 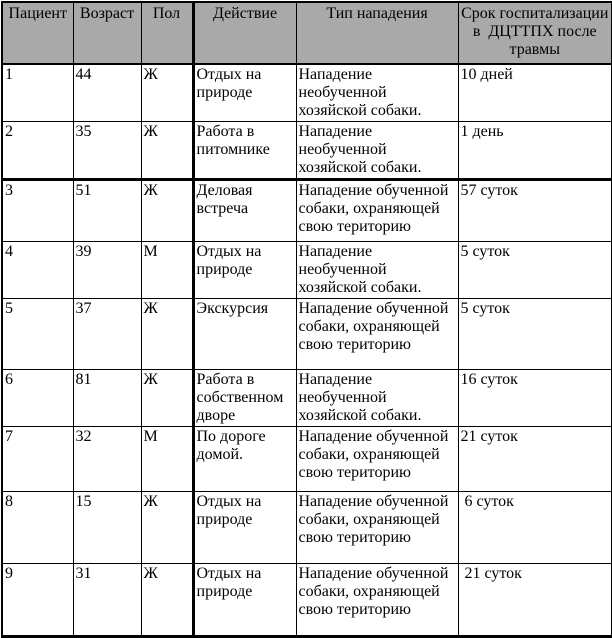 What do you see at coordinates (244, 151) in the screenshot?
I see `cell-action: Работа в питомнике` at bounding box center [244, 151].